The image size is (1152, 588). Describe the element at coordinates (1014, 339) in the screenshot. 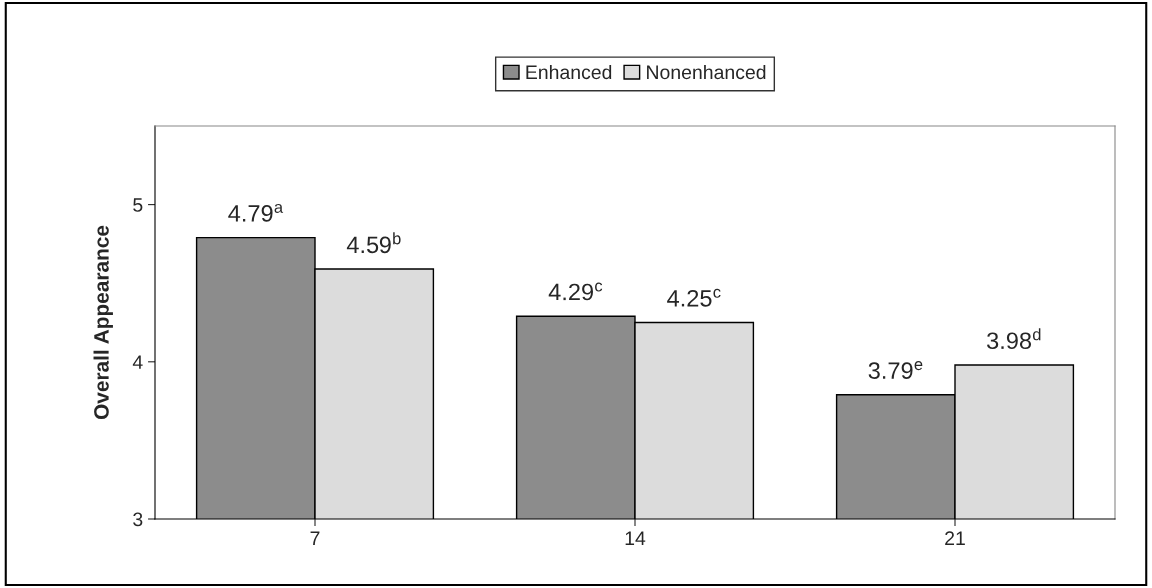

I see `data-label: 3.98$^{d}$` at that location.